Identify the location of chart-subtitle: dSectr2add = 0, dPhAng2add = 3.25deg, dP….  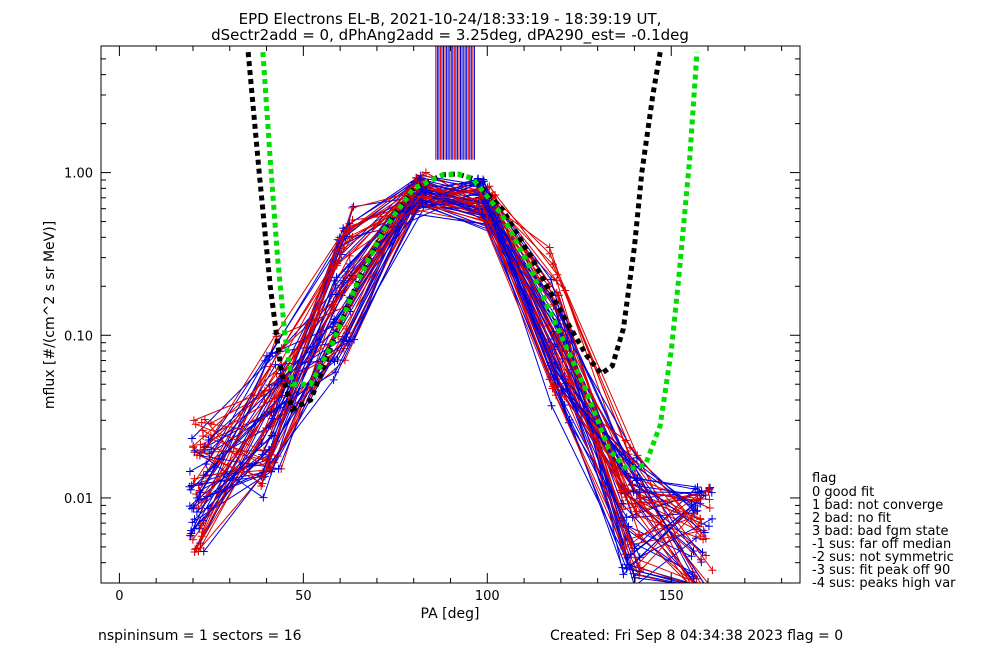
(450, 35).